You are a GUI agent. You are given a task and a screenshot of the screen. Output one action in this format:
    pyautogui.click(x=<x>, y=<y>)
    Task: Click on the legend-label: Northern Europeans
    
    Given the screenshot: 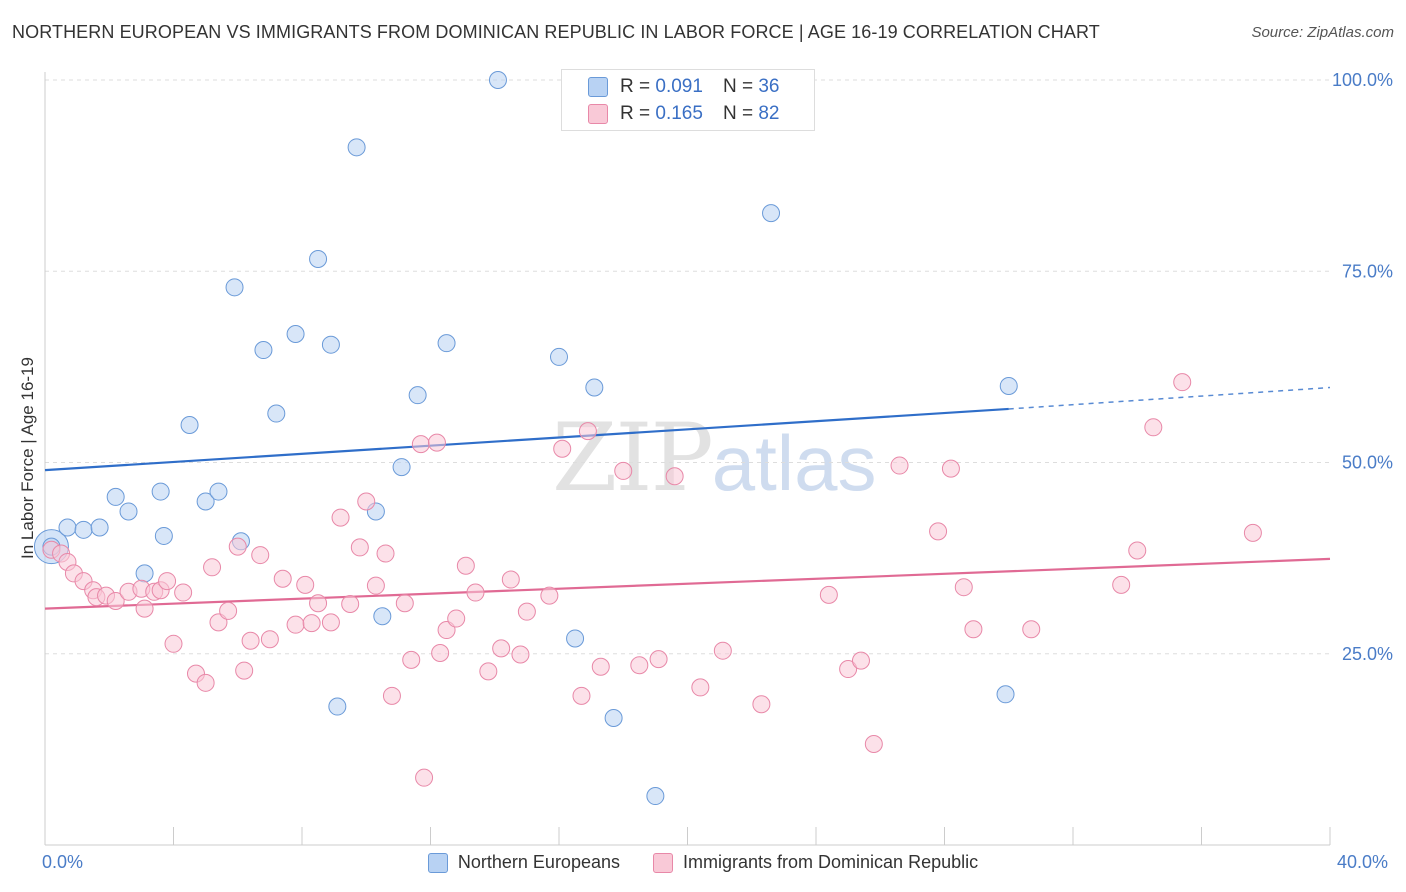 What is the action you would take?
    pyautogui.click(x=538, y=862)
    